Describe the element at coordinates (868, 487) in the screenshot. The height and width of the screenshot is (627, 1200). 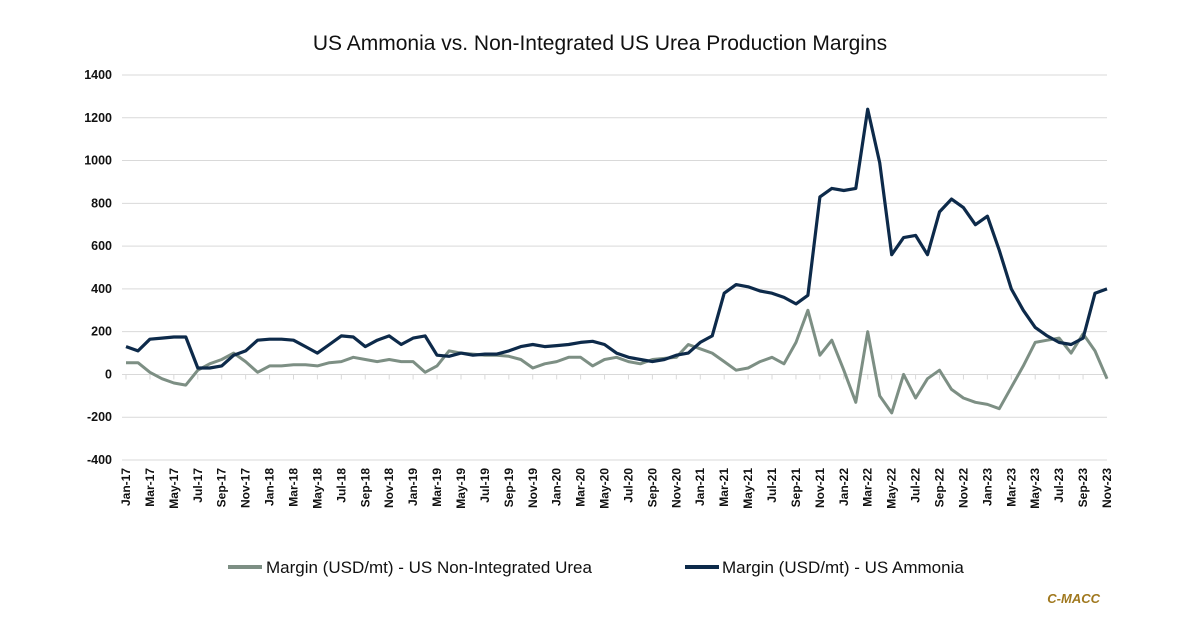
I see `x-tick-label: Mar-22` at that location.